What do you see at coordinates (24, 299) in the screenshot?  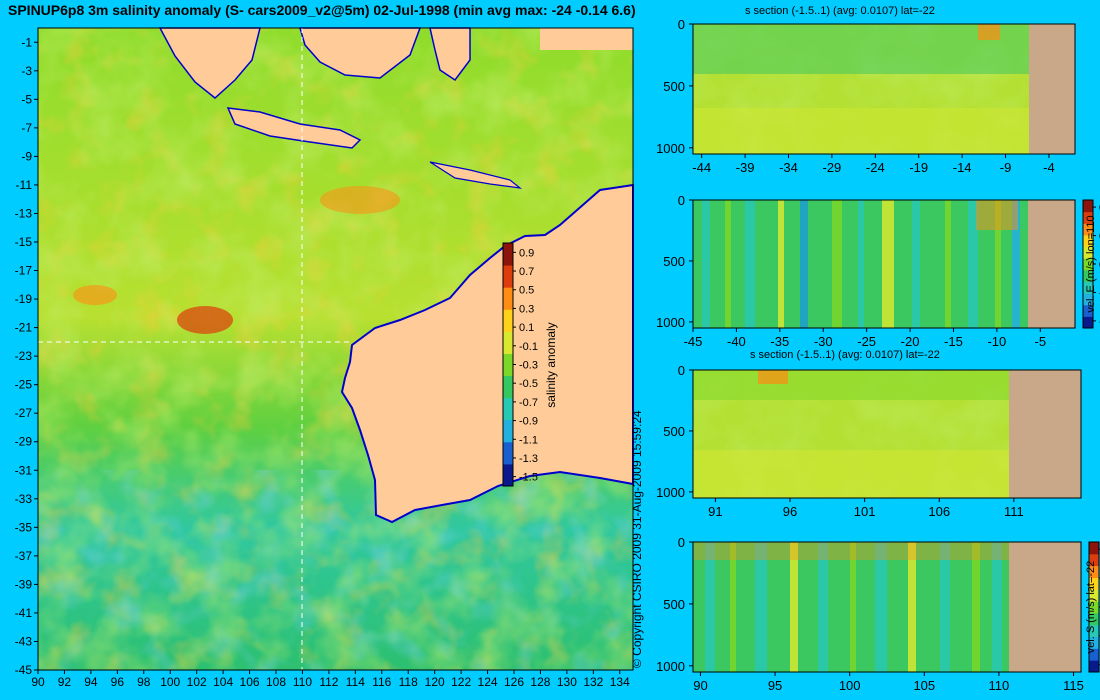 I see `map-y-tick: -19` at bounding box center [24, 299].